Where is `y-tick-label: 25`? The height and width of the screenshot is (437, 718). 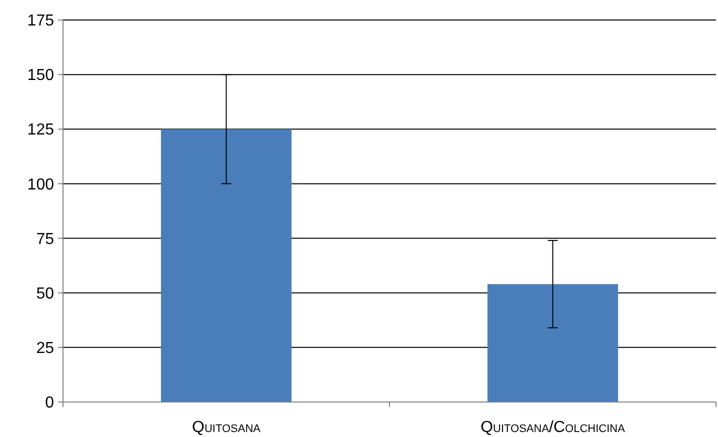
y-tick-label: 25 is located at coordinates (45, 349).